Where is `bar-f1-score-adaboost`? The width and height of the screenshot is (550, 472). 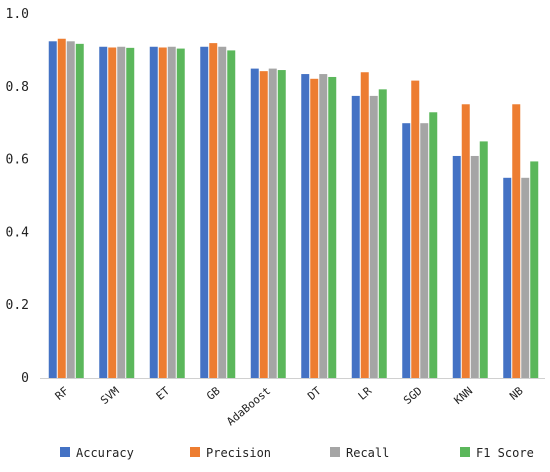 bar-f1-score-adaboost is located at coordinates (281, 224).